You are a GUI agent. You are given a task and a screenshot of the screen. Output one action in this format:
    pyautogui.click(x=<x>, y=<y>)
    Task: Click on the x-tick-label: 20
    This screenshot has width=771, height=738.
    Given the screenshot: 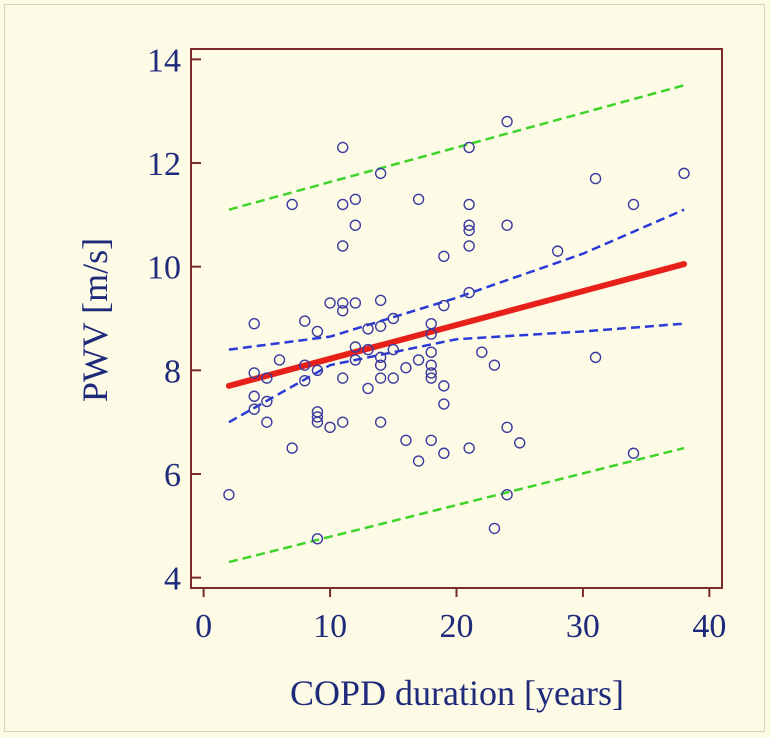 What is the action you would take?
    pyautogui.click(x=457, y=626)
    